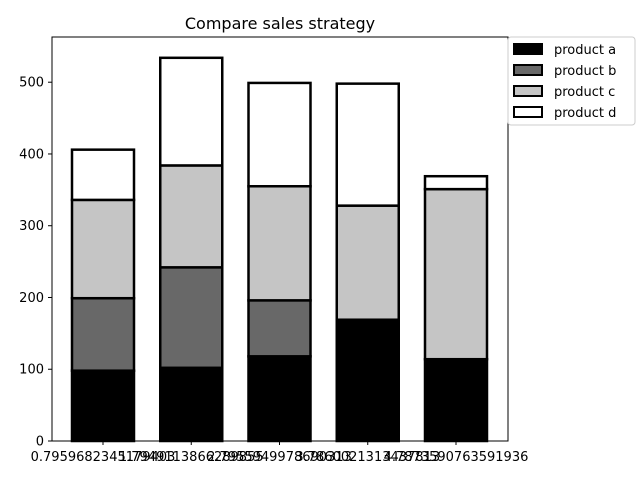 Image resolution: width=640 pixels, height=480 pixels. Describe the element at coordinates (31, 370) in the screenshot. I see `y-tick-label: 100` at that location.